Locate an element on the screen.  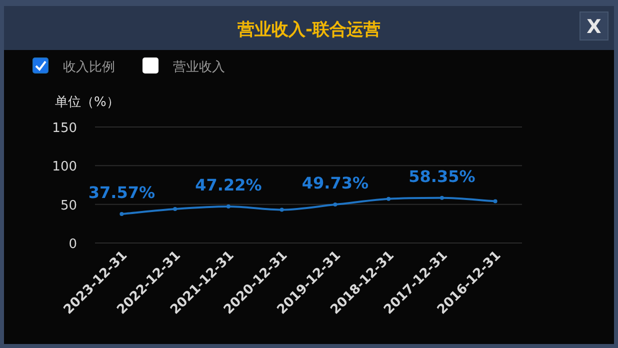
legend-item: 收入比例 is located at coordinates (73, 66).